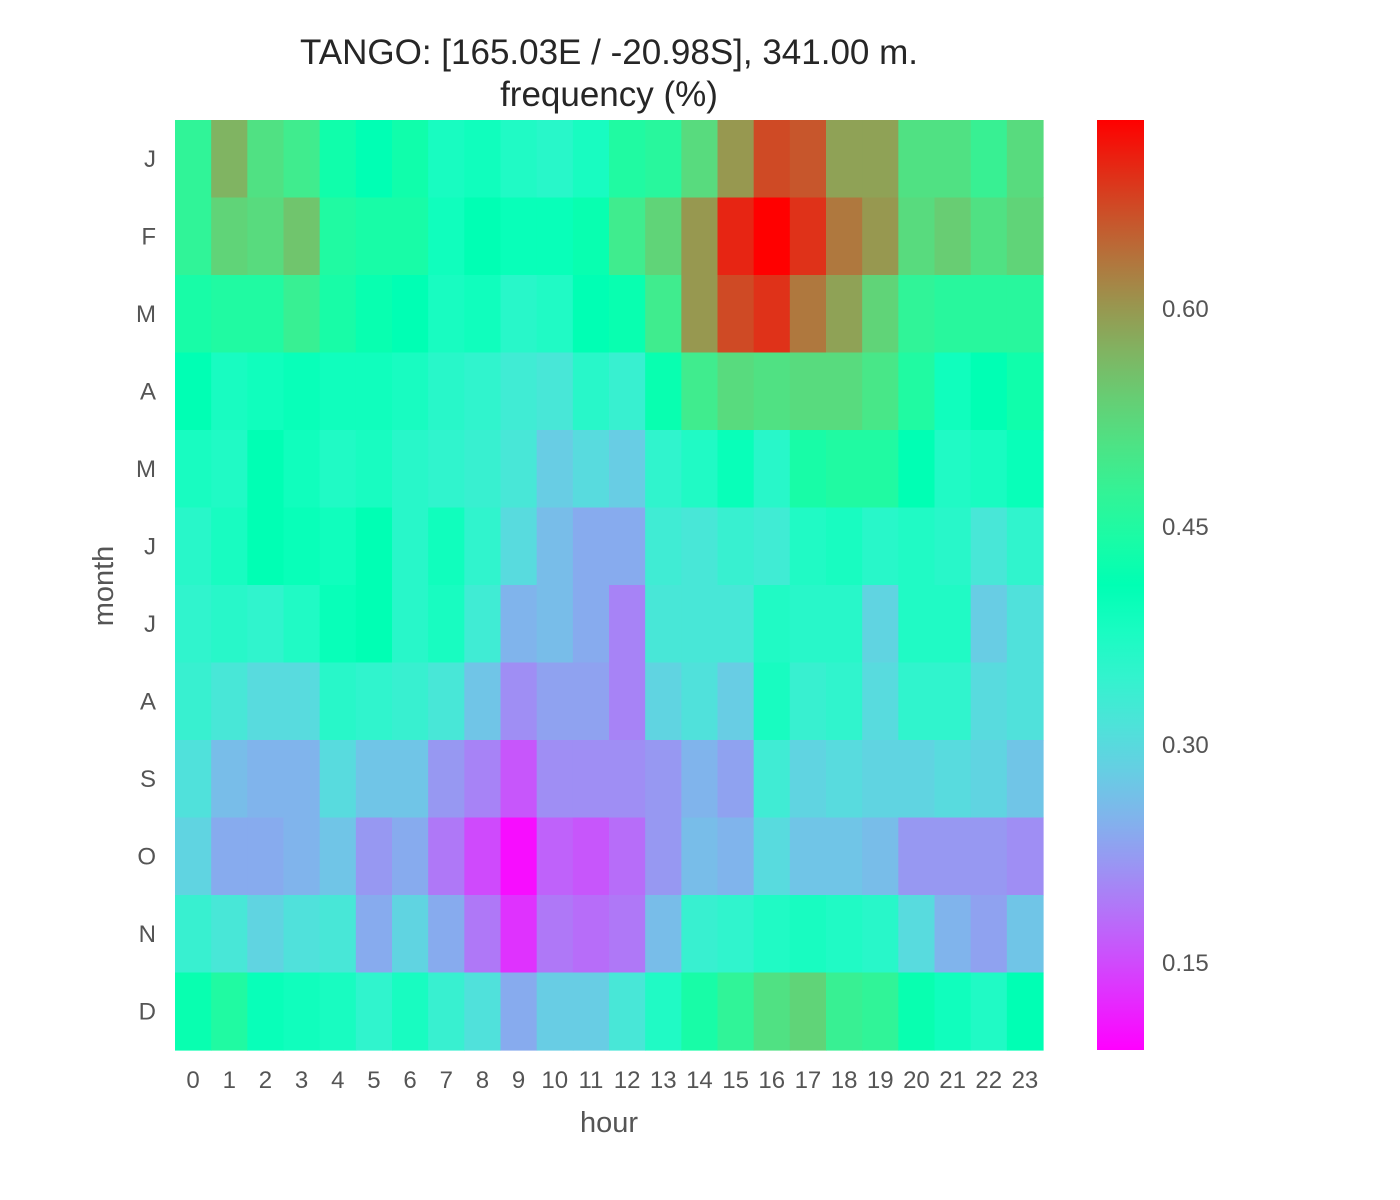  I want to click on x-tick-label: 7, so click(446, 1080).